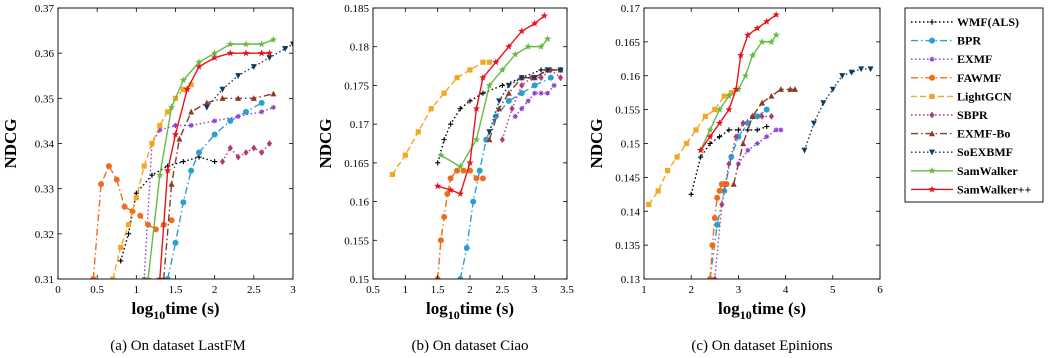 The width and height of the screenshot is (1050, 358). I want to click on y-tick-label: 0.155, so click(356, 241).